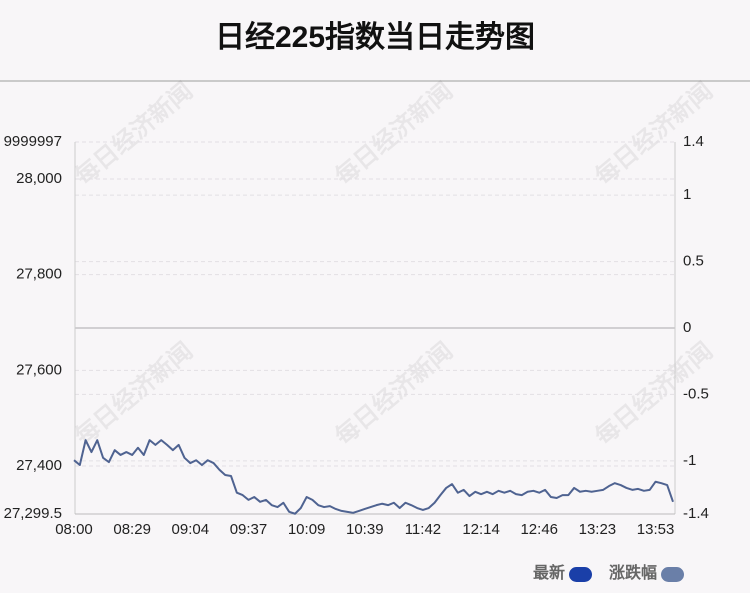 This screenshot has height=593, width=750. Describe the element at coordinates (365, 529) in the screenshot. I see `x-tick-label: 10:39` at that location.